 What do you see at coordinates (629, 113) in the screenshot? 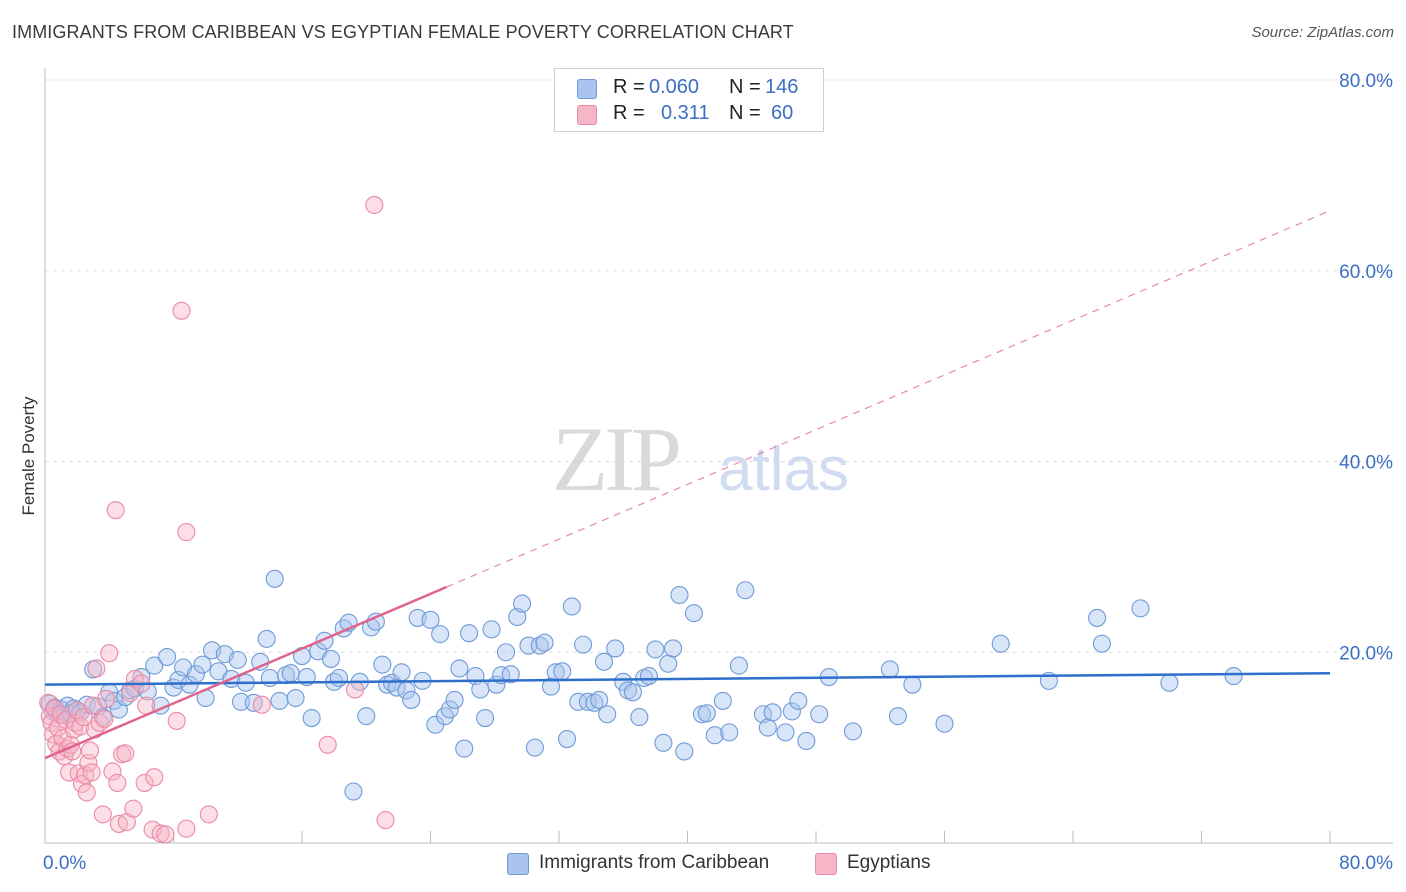
I see `legend-r-label: R =` at bounding box center [629, 113].